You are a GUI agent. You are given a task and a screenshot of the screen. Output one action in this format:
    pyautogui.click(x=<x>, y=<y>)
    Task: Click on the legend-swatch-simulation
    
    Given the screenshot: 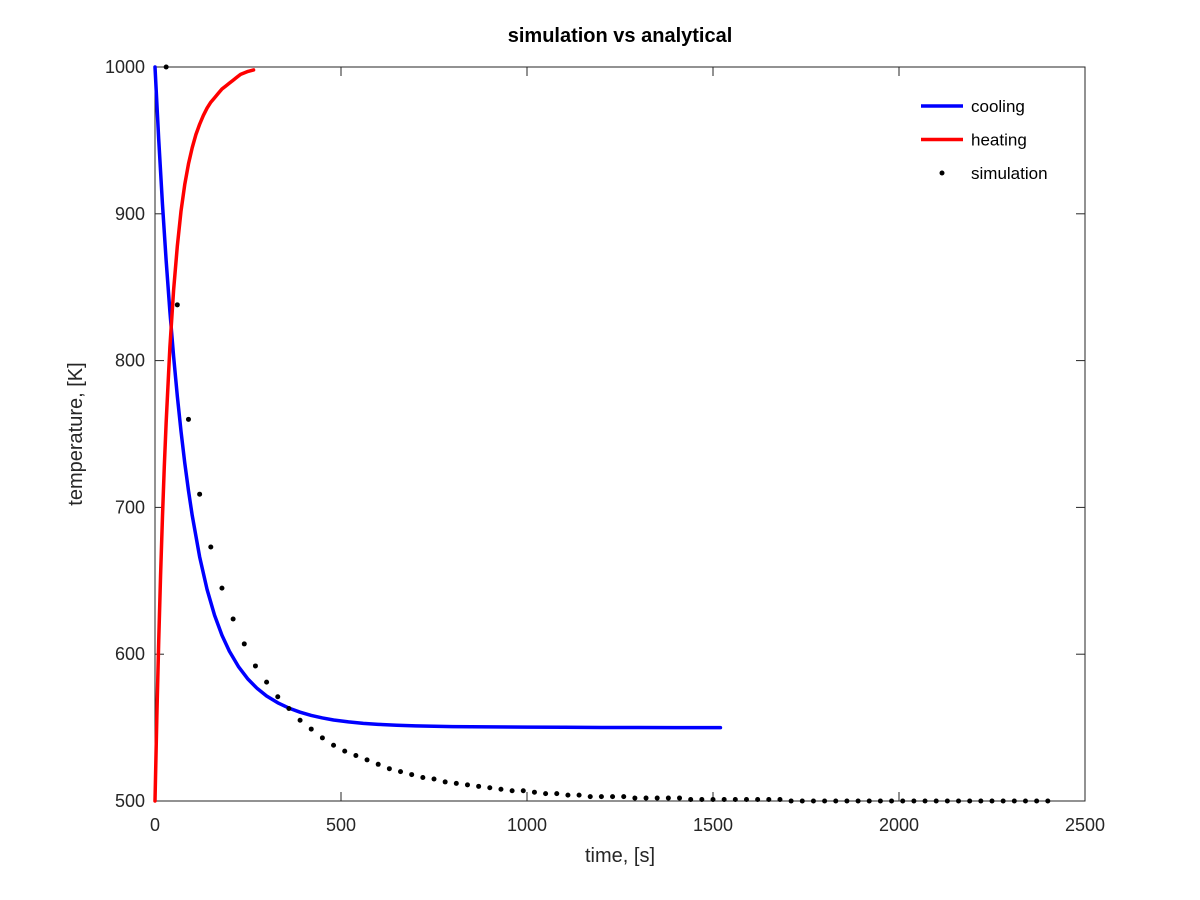 What is the action you would take?
    pyautogui.click(x=942, y=173)
    